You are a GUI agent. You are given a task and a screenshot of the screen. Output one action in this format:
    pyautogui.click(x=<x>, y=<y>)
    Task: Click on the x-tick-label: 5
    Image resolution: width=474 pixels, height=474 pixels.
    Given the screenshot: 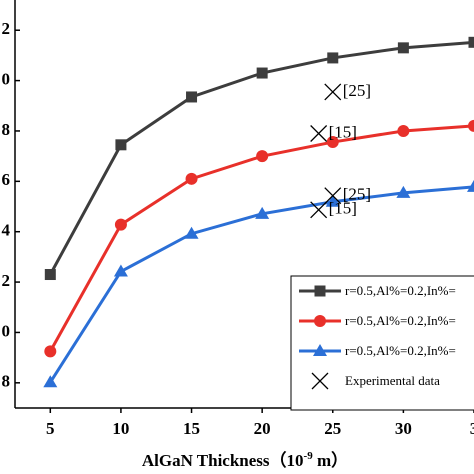 What is the action you would take?
    pyautogui.click(x=50, y=428)
    